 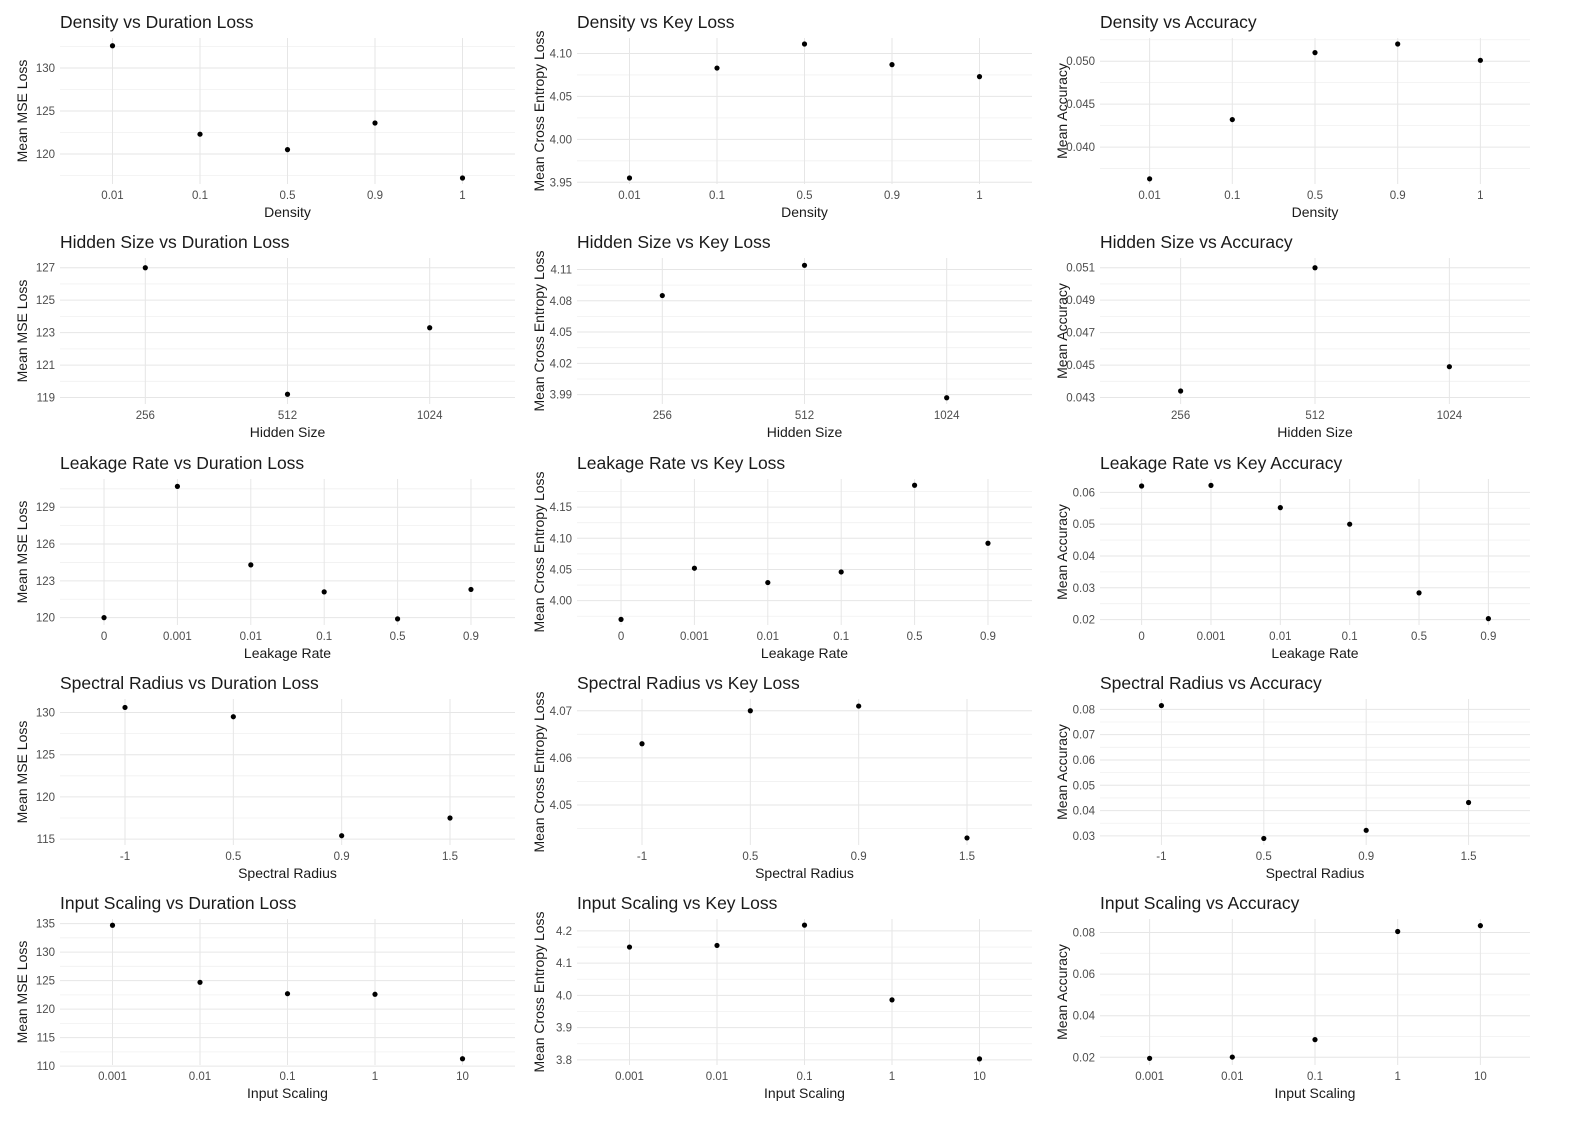 I want to click on y-tick-label: 0.050, so click(x=1080, y=62).